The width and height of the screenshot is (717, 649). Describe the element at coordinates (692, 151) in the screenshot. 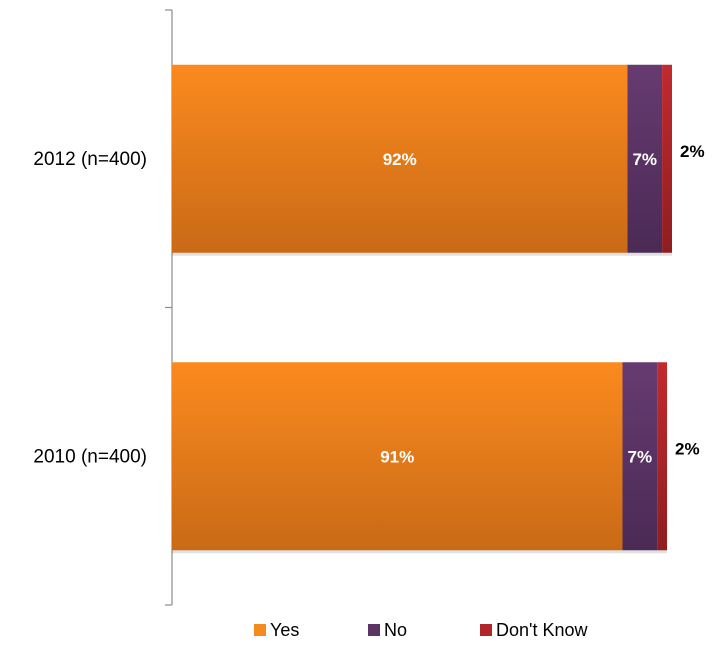

I see `data-label-don-t-know-2012-n-400: 2%` at that location.